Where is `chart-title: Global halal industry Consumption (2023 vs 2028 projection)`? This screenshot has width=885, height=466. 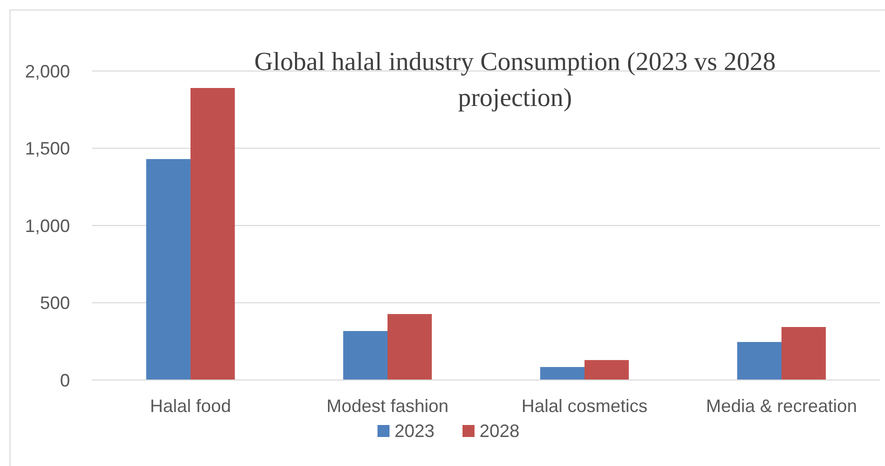 chart-title: Global halal industry Consumption (2023 vs 2028 projection) is located at coordinates (515, 79).